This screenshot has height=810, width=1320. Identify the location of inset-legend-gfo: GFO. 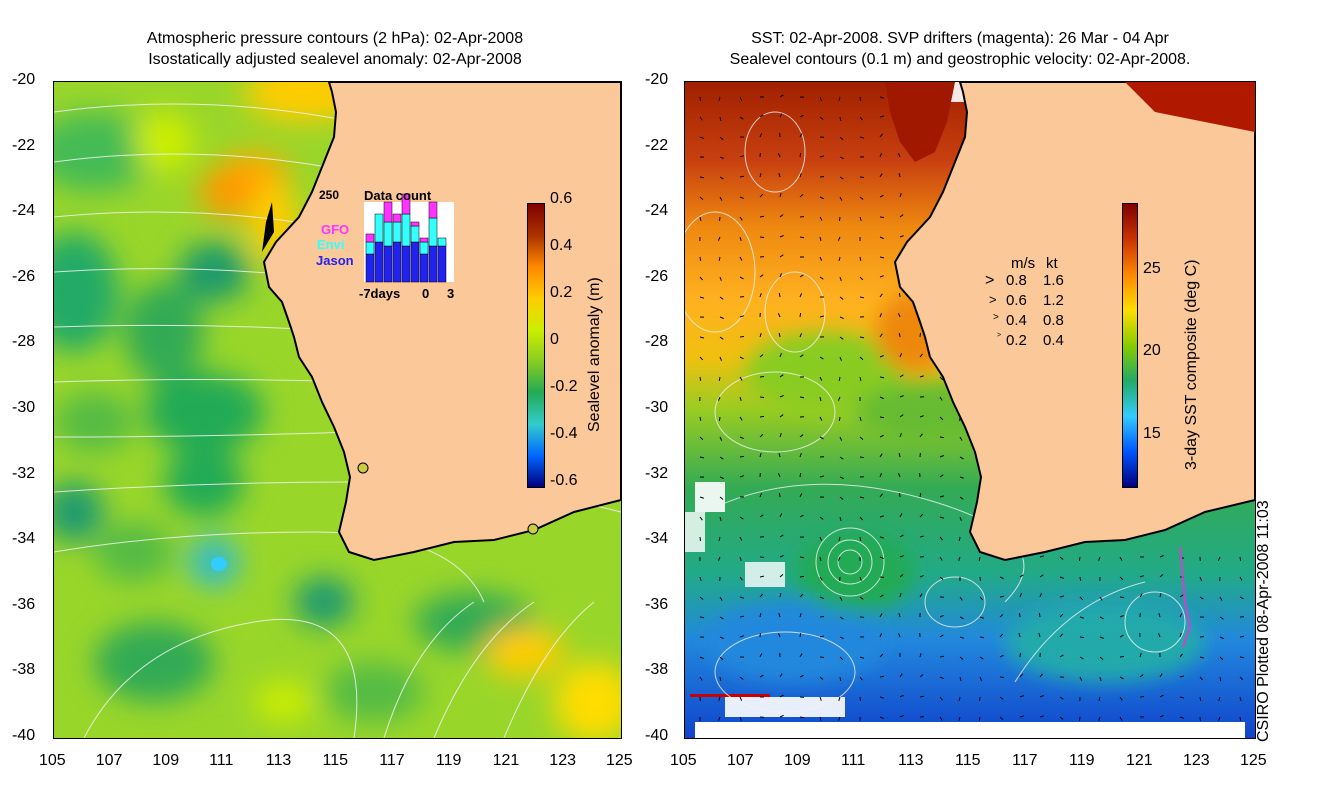
(335, 229).